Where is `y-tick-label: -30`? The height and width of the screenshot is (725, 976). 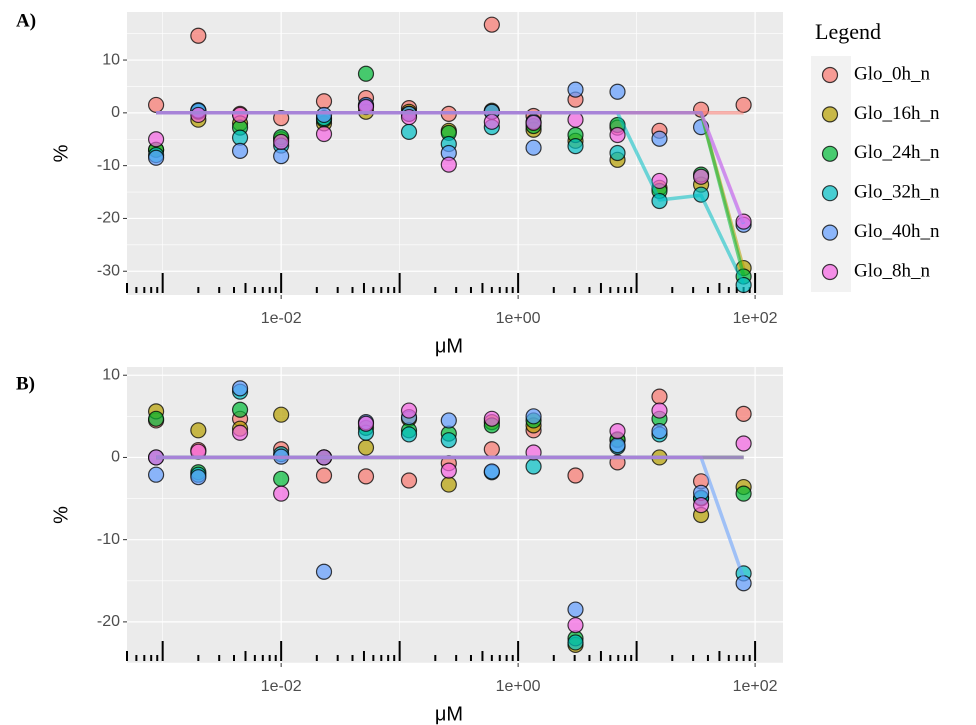 y-tick-label: -30 is located at coordinates (108, 270).